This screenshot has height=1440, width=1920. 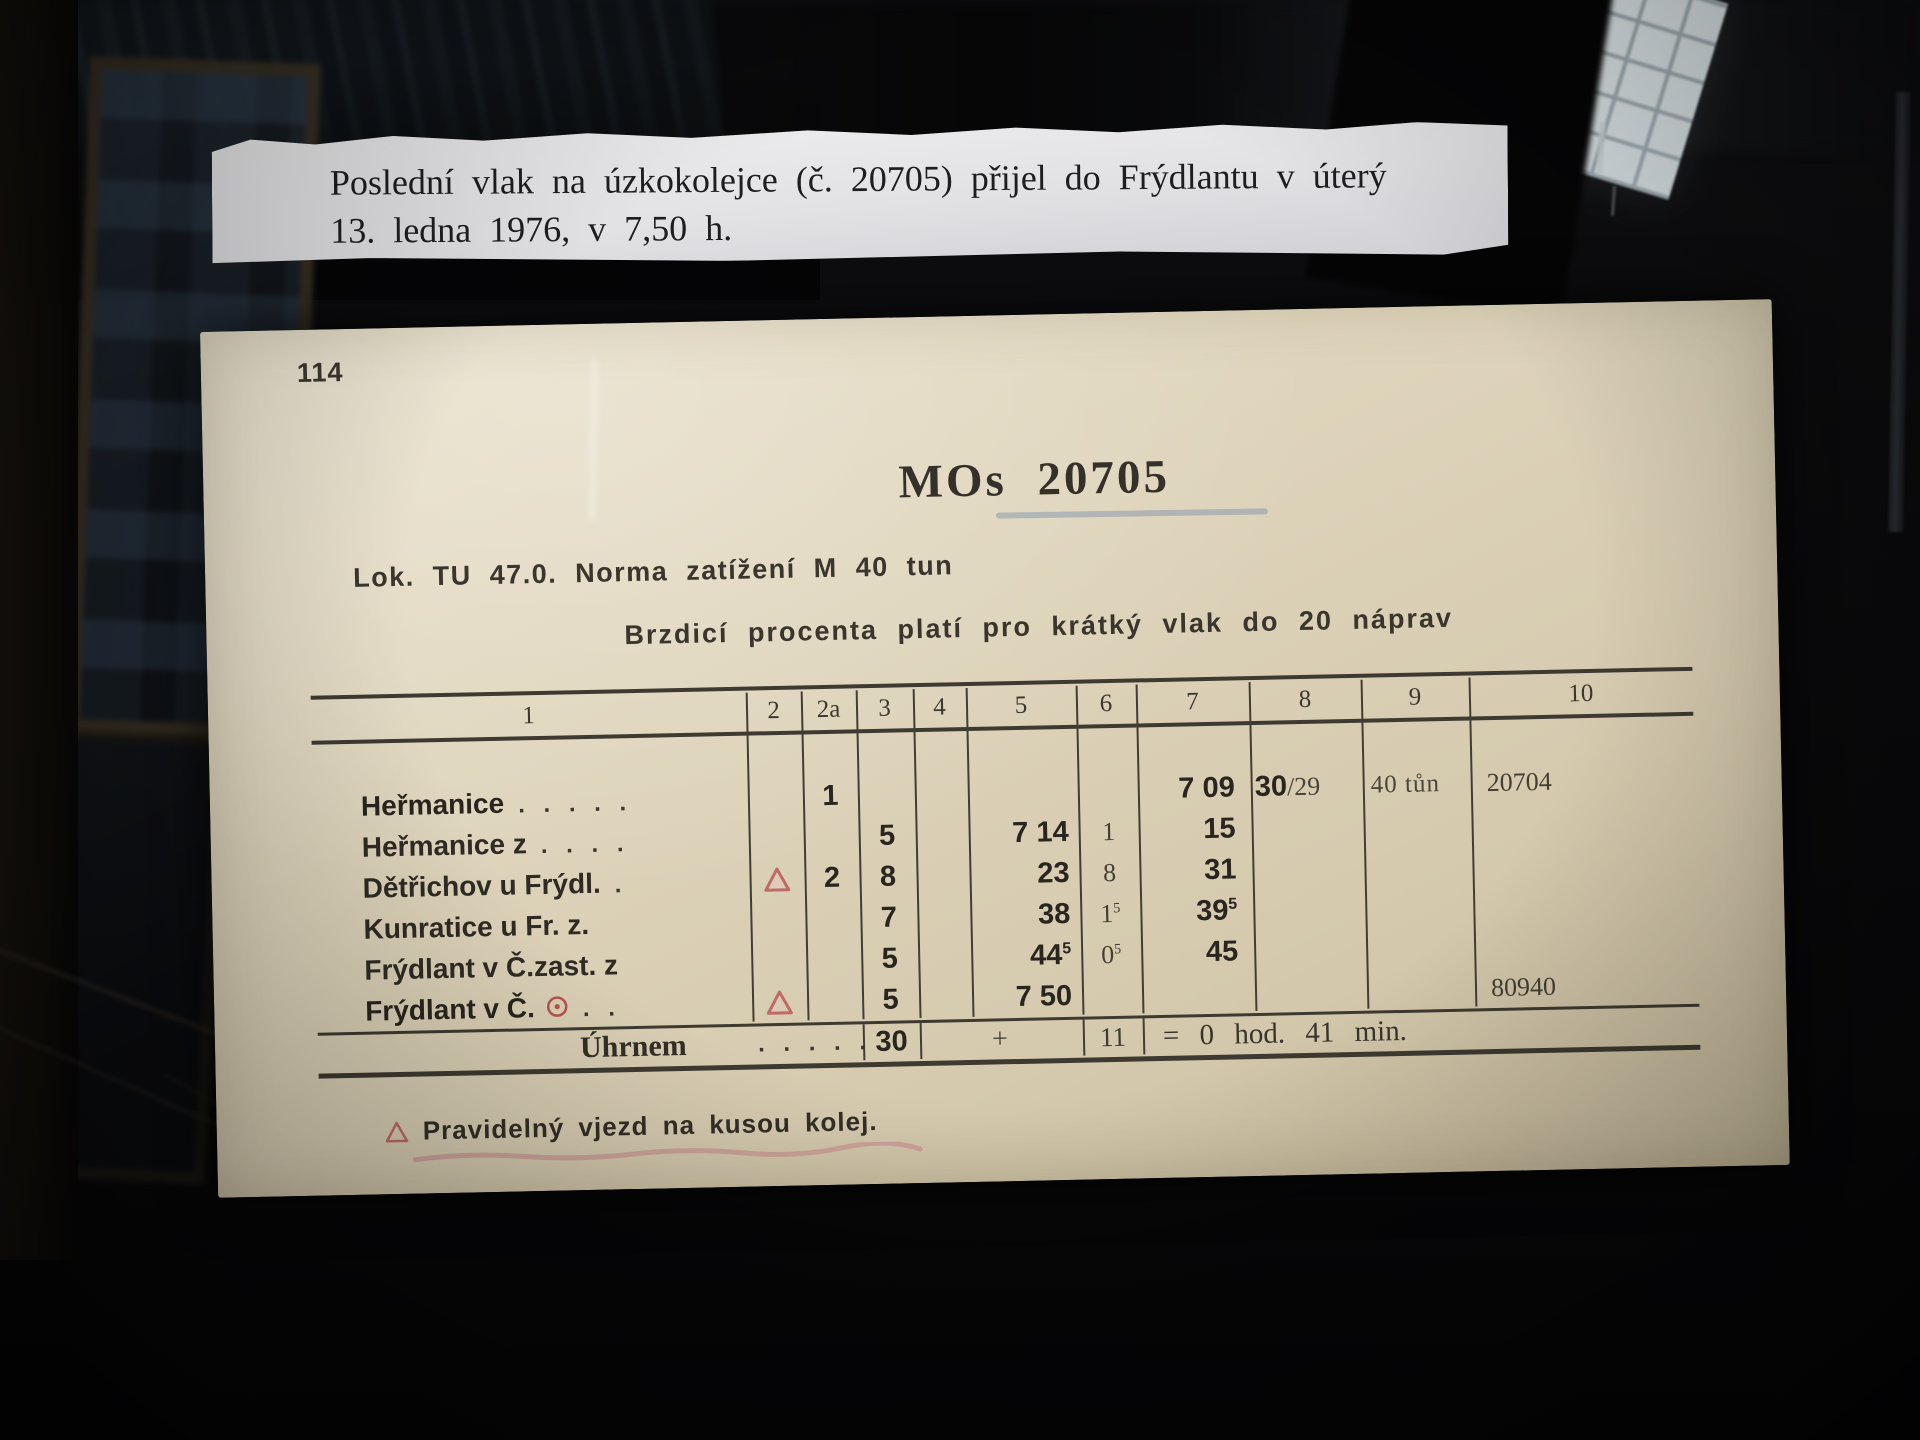 I want to click on cell-load-norm: 40 tůn, so click(x=1405, y=784).